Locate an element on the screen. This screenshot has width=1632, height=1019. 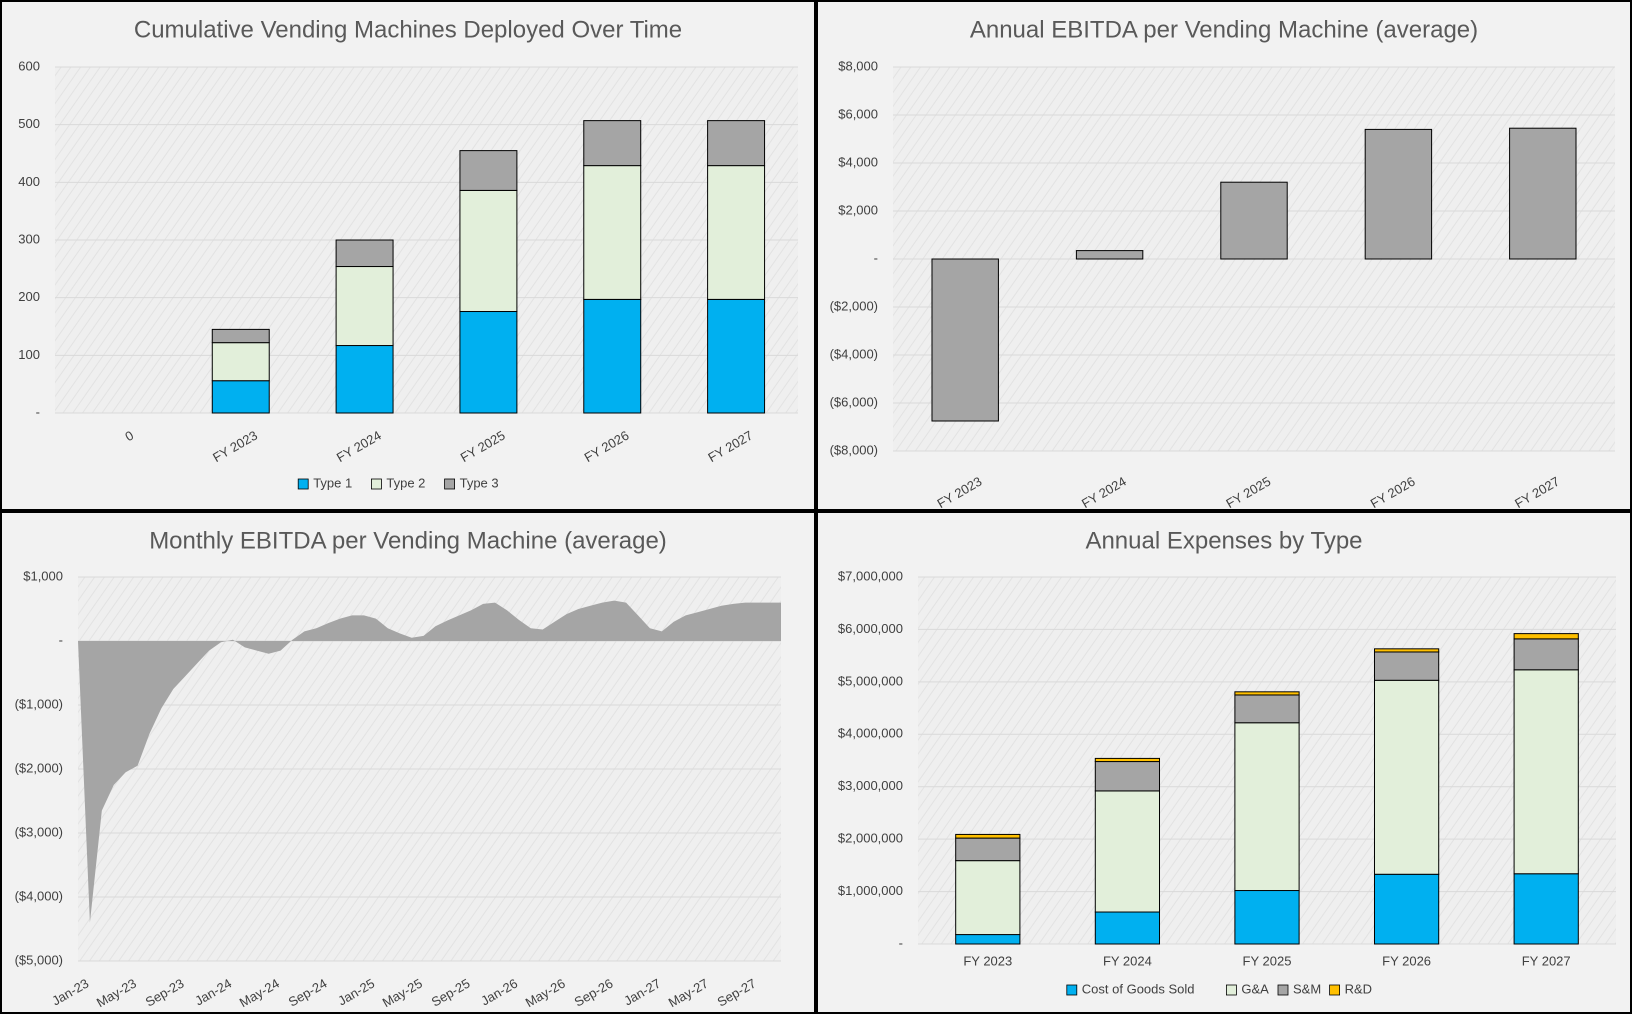
legend-label: G&A is located at coordinates (1255, 988).